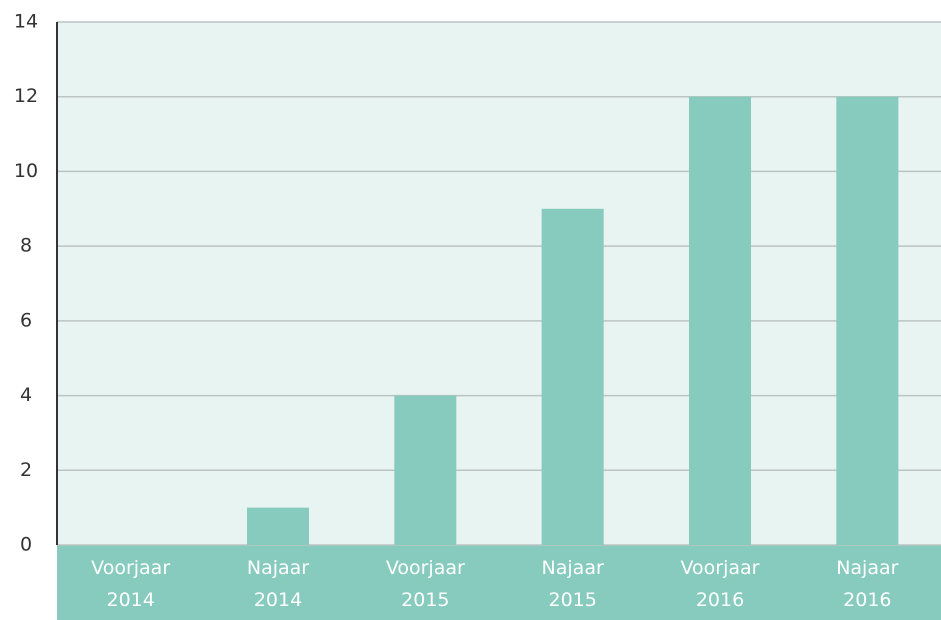 The height and width of the screenshot is (620, 941). I want to click on x-tick-label: Voorjaar 2014, so click(131, 584).